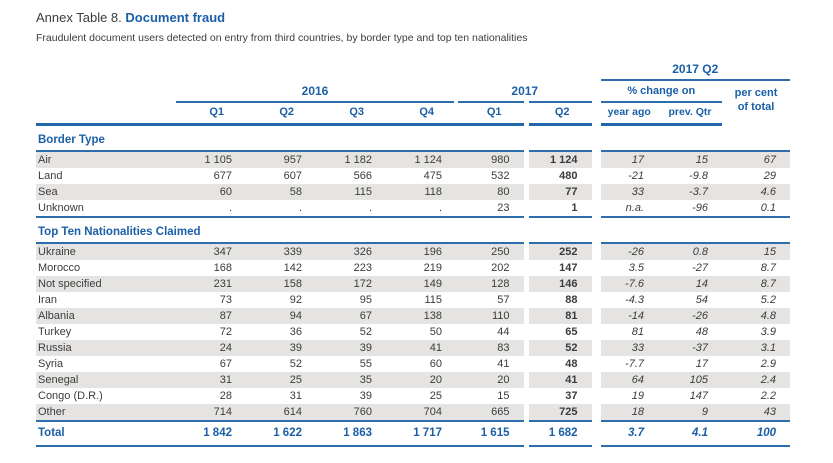 Image resolution: width=833 pixels, height=463 pixels. What do you see at coordinates (756, 434) in the screenshot?
I see `table-cell: 100` at bounding box center [756, 434].